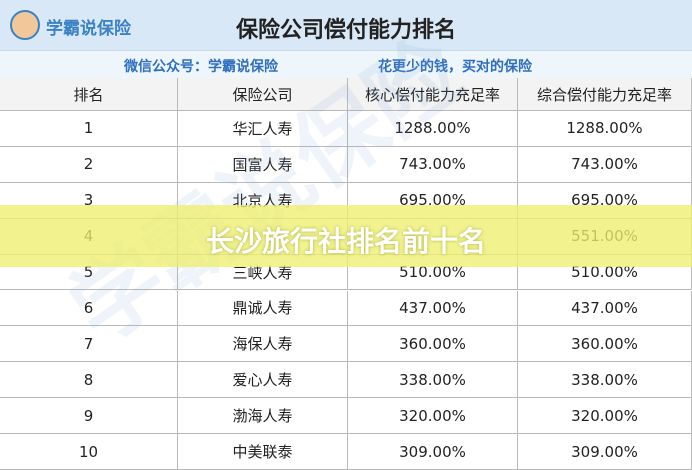 The width and height of the screenshot is (692, 470). I want to click on column-header: 排名, so click(89, 94).